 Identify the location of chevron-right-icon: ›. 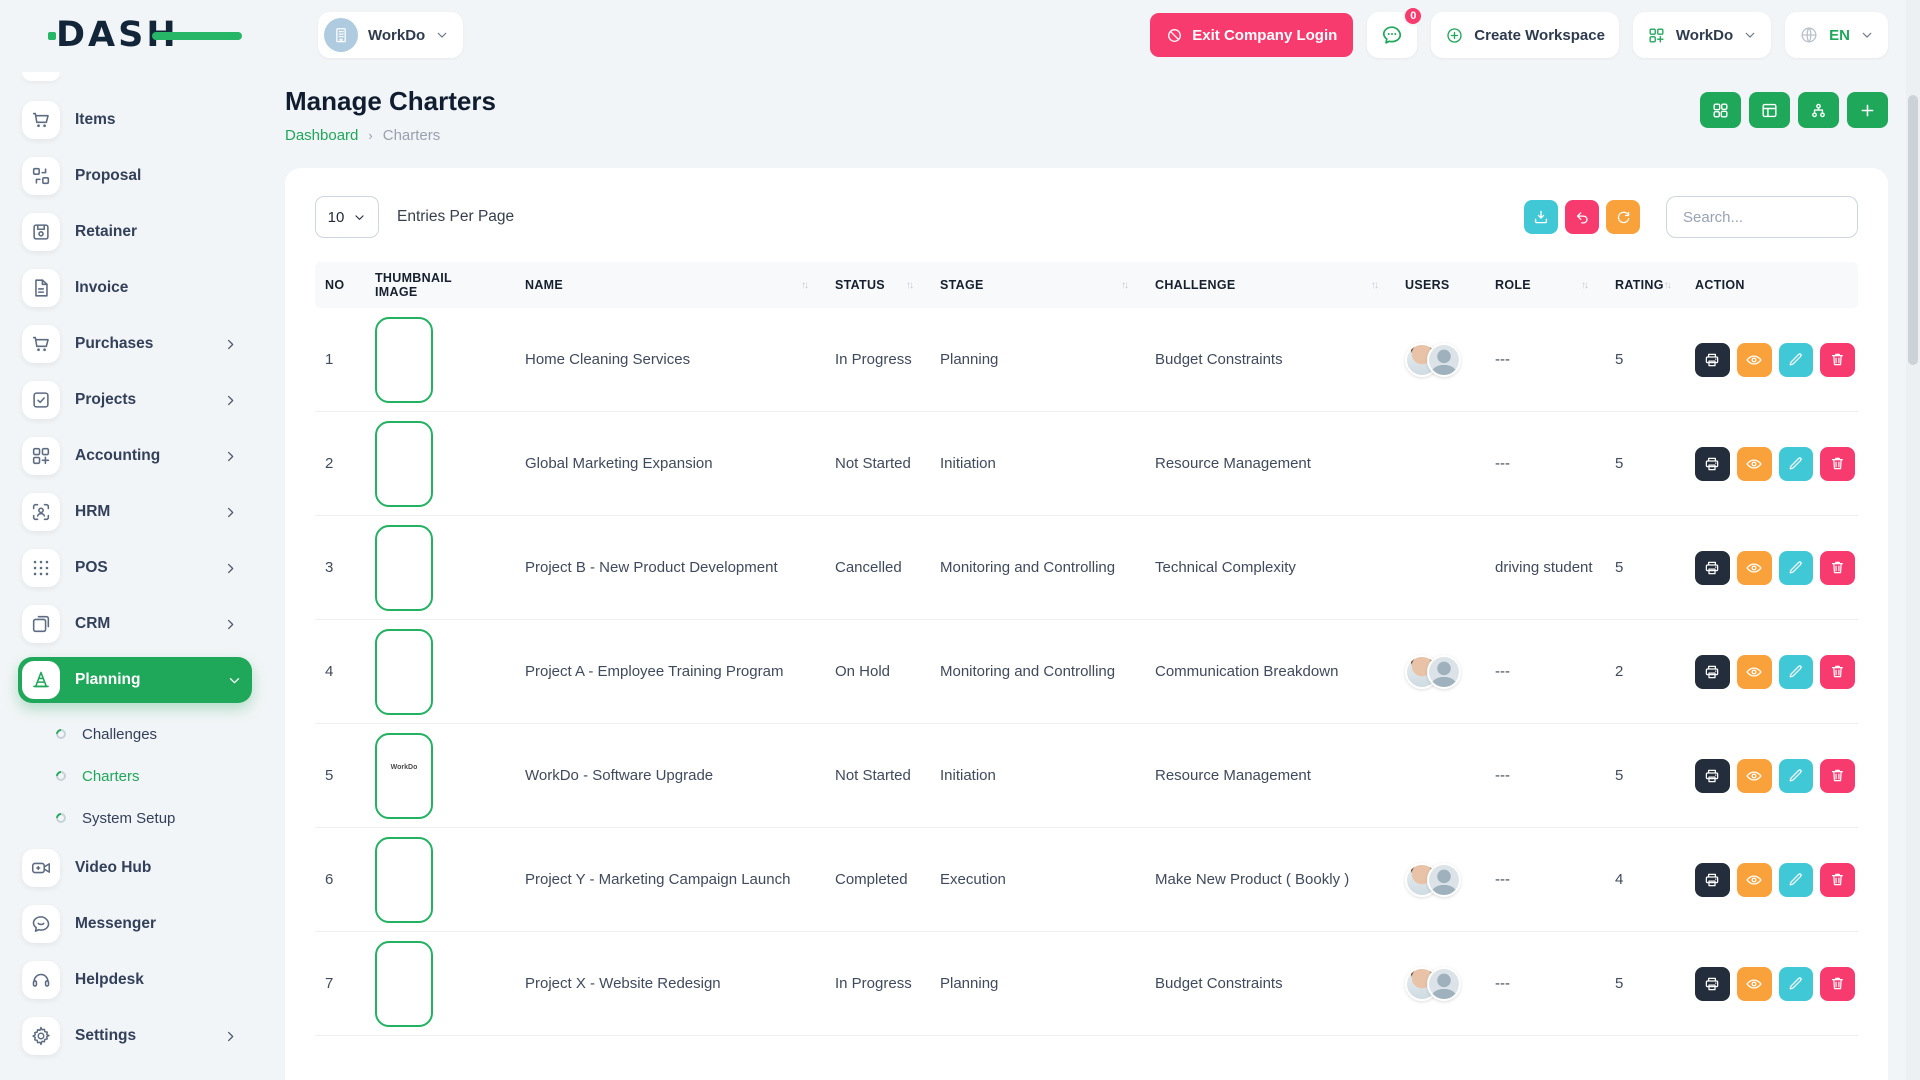
(370, 135).